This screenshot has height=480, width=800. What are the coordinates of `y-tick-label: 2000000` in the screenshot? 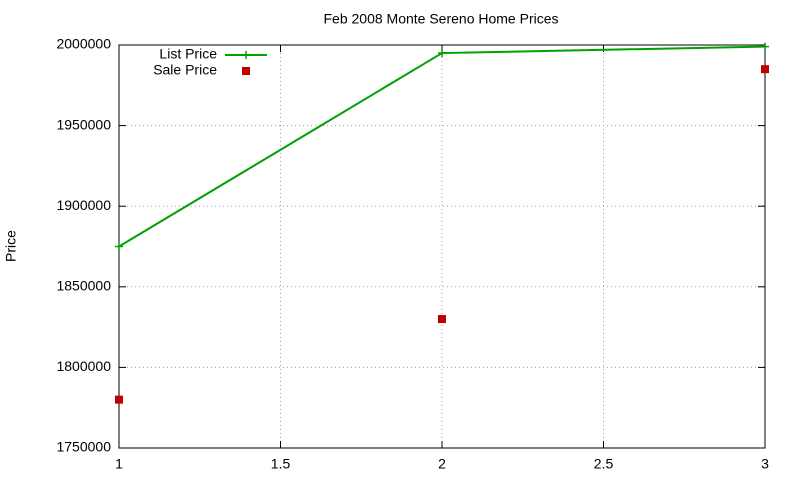 It's located at (83, 44).